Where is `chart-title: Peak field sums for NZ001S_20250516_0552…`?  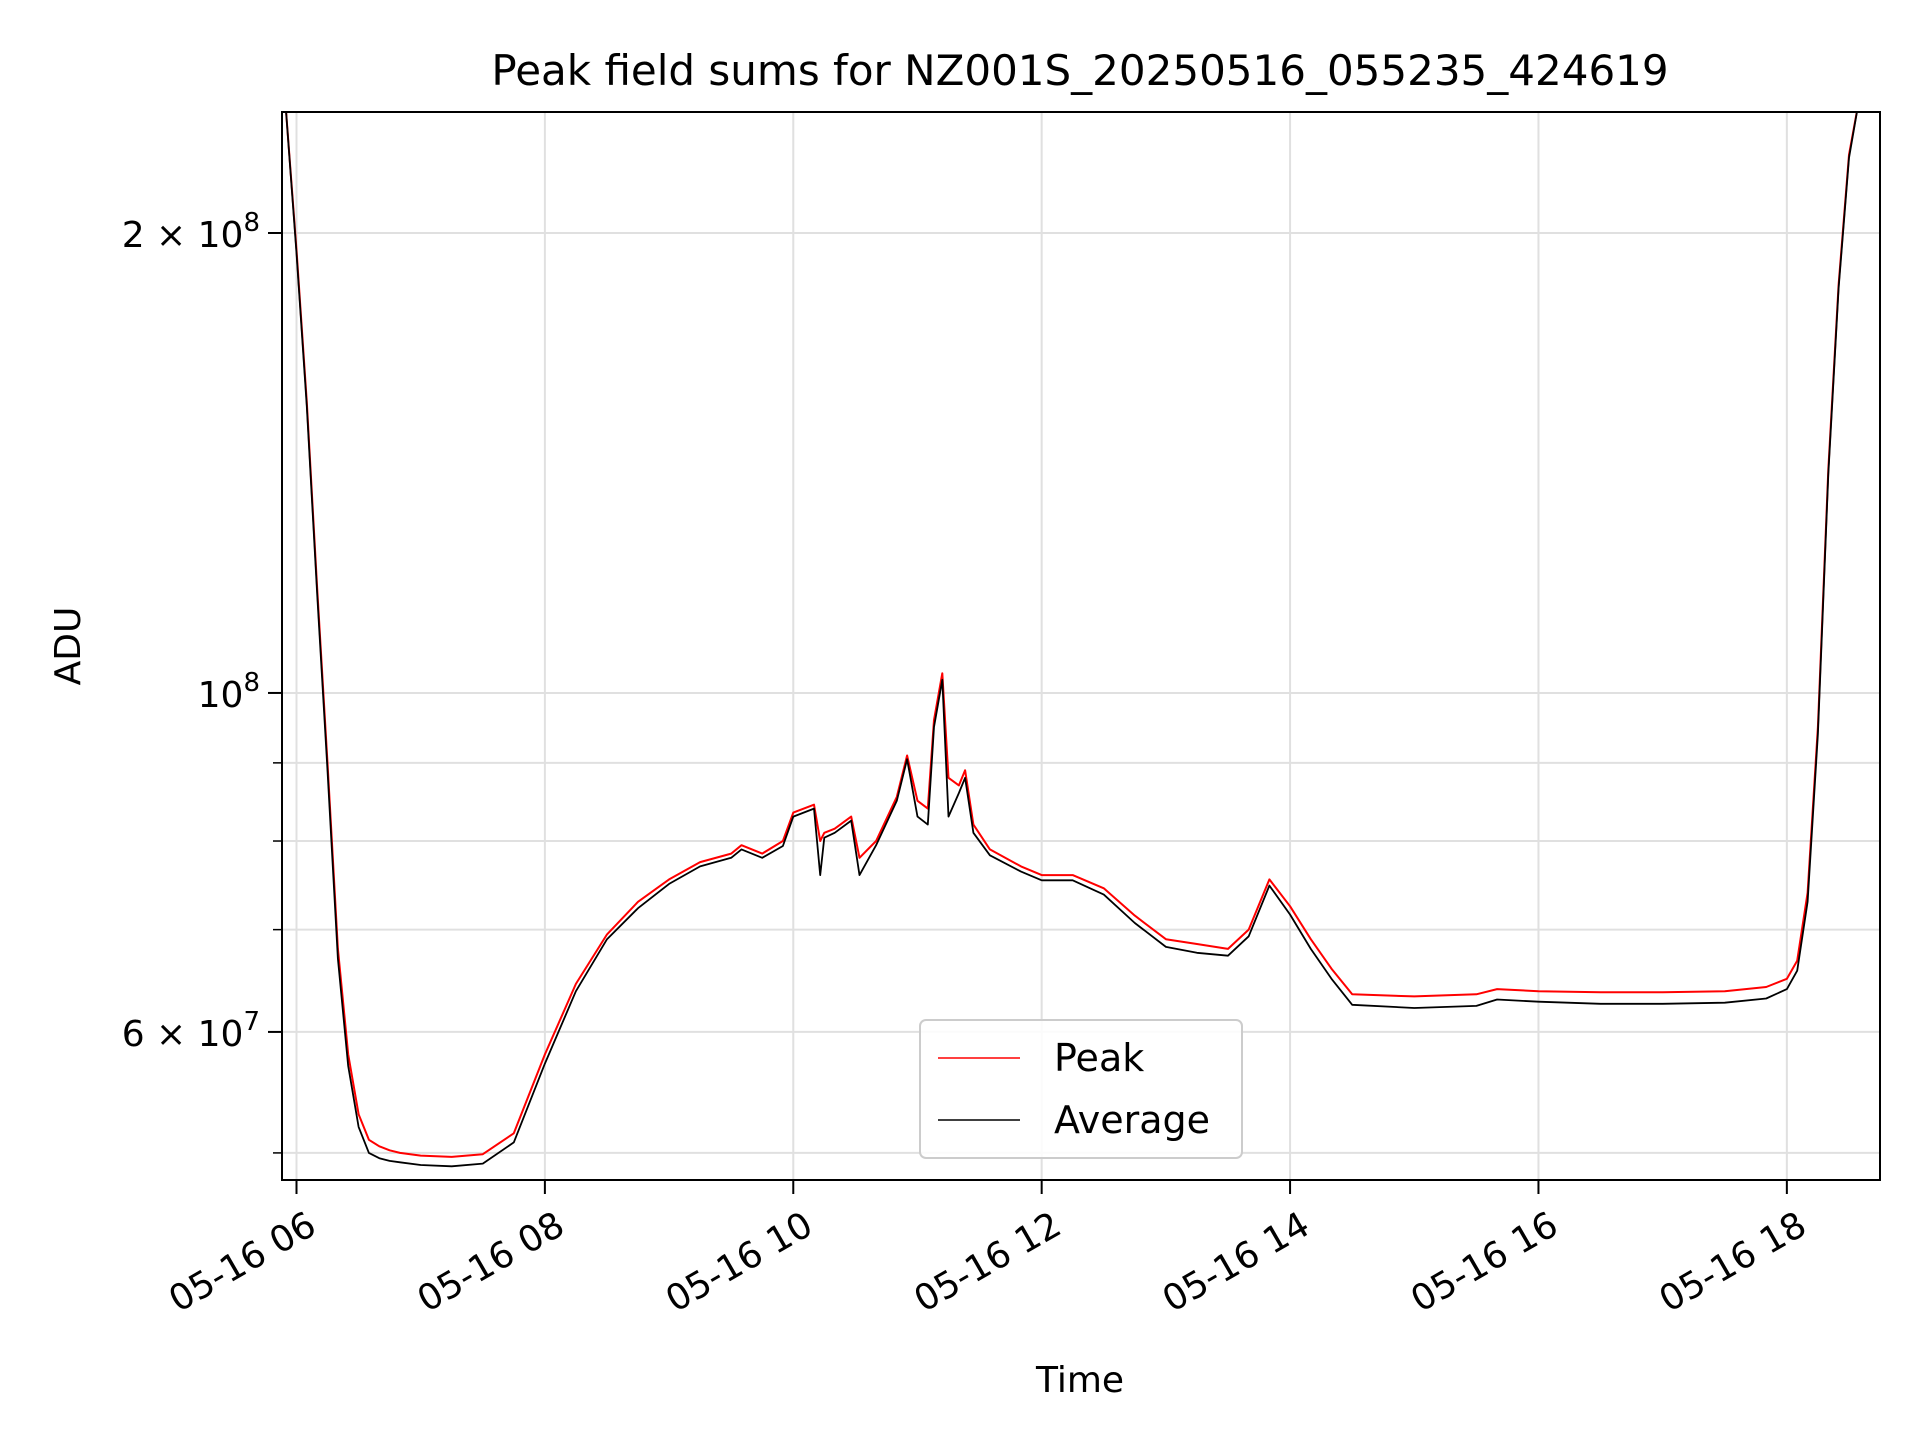
chart-title: Peak field sums for NZ001S_20250516_0552… is located at coordinates (1079, 70).